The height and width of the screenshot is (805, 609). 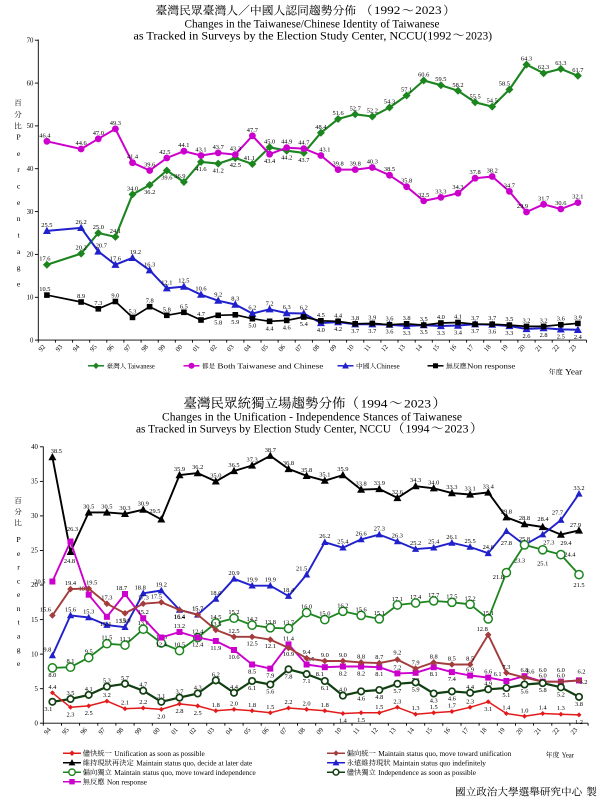 I want to click on svg-text: 38.7, so click(x=271, y=450).